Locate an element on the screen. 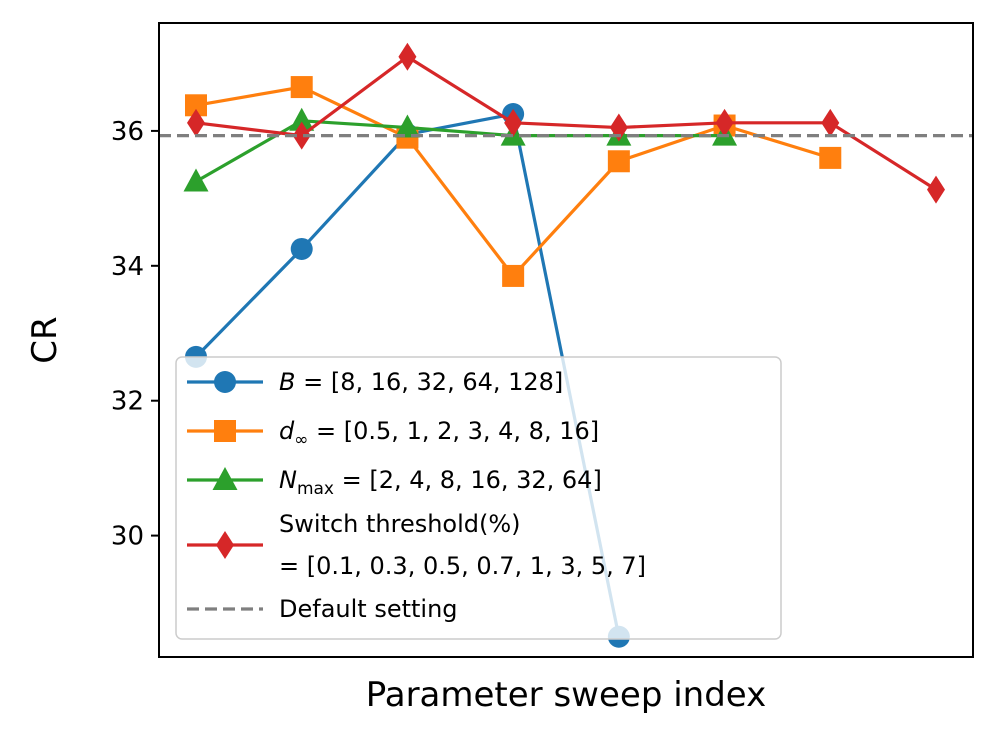  legend-entry: Nmax = [2, 4, 8, 16, 32, 64] is located at coordinates (394, 482).